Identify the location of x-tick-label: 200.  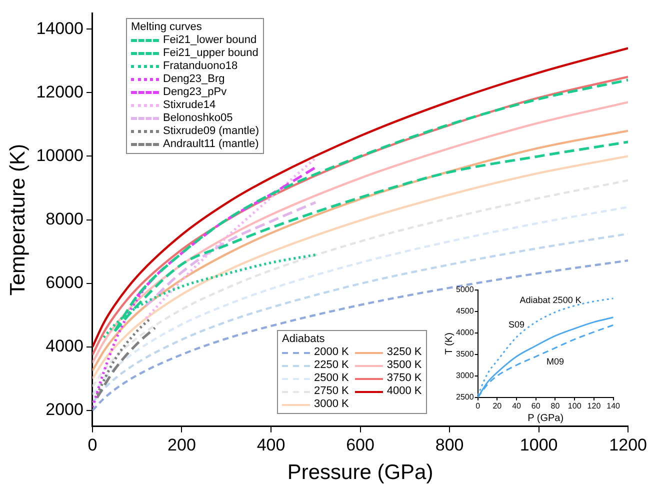
(182, 444).